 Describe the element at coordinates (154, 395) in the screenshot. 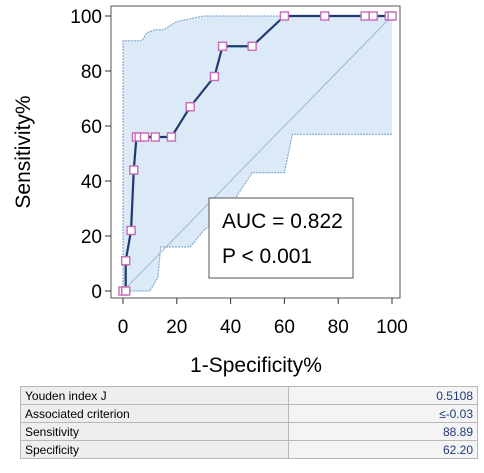

I see `stats-label: Youden index J` at that location.